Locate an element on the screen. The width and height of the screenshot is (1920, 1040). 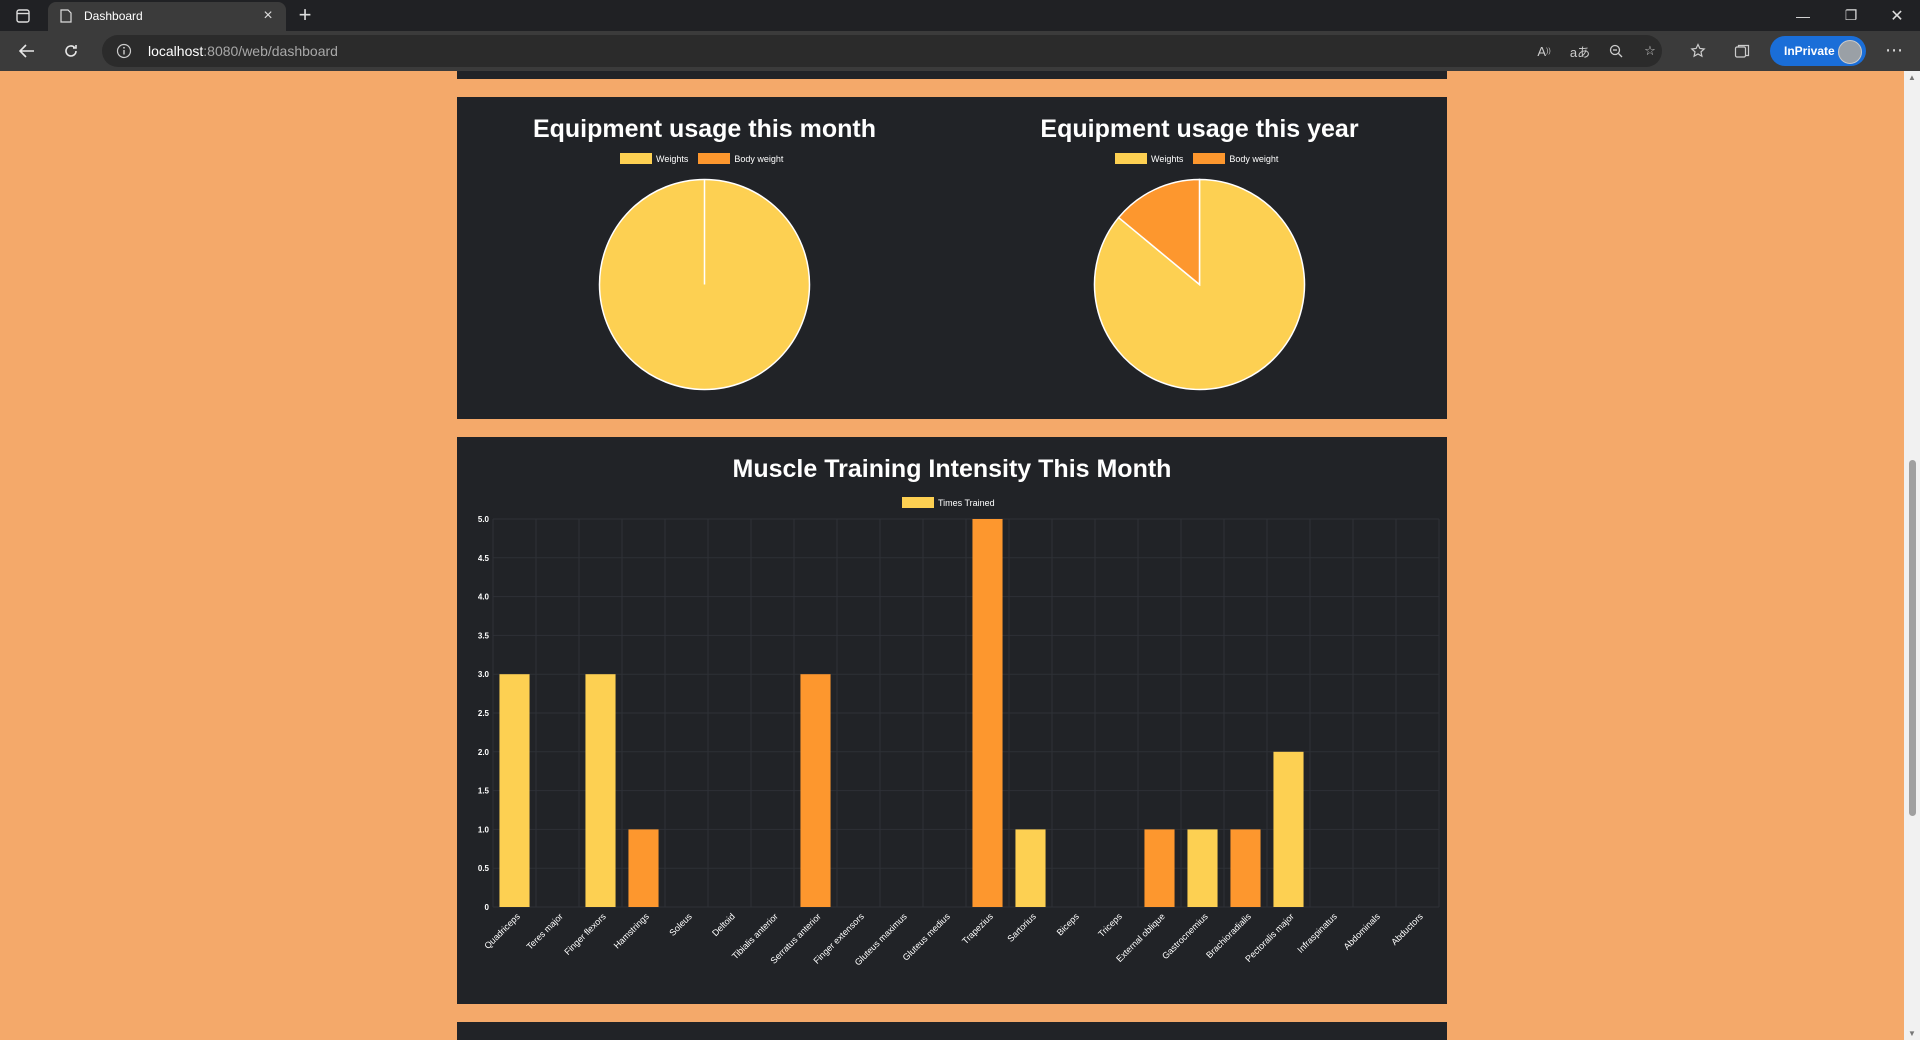
back-icon is located at coordinates (27, 51).